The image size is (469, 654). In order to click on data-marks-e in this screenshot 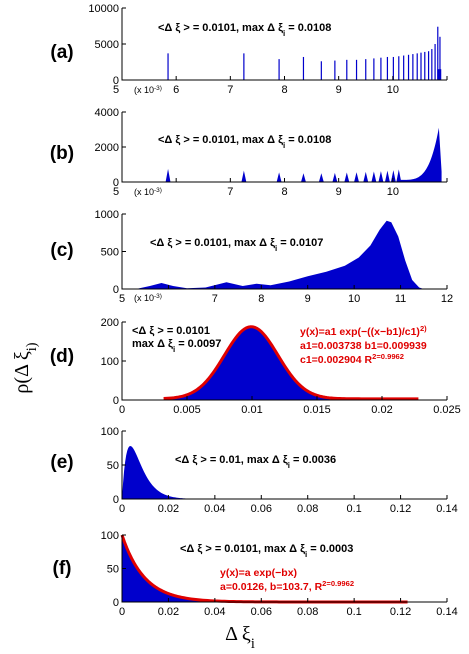, I will do `click(174, 472)`.